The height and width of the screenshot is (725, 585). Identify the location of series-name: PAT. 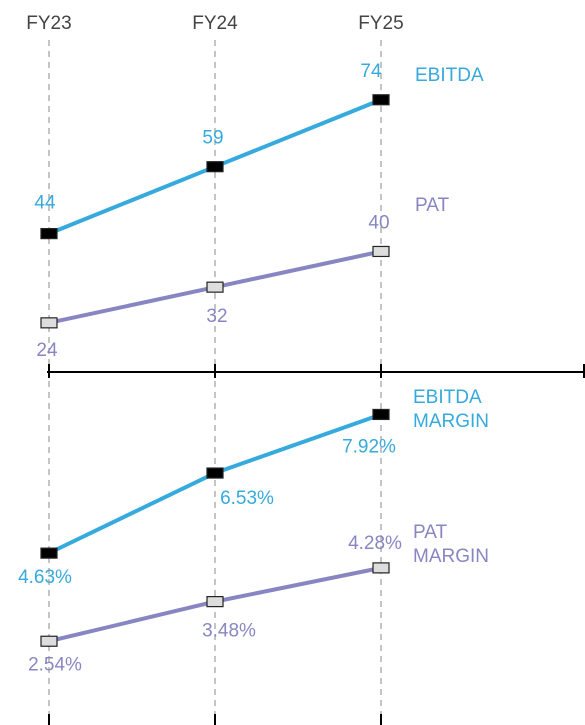
(432, 205).